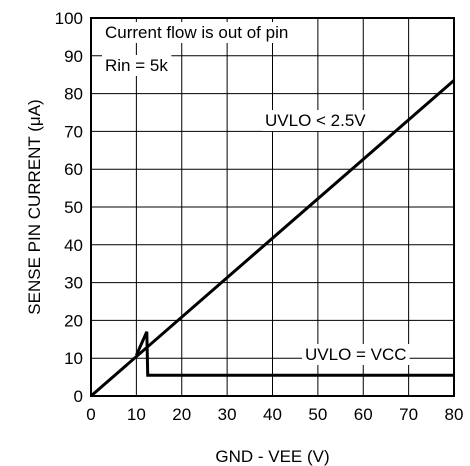 The width and height of the screenshot is (470, 466). I want to click on series-label: UVLO = VCC, so click(356, 354).